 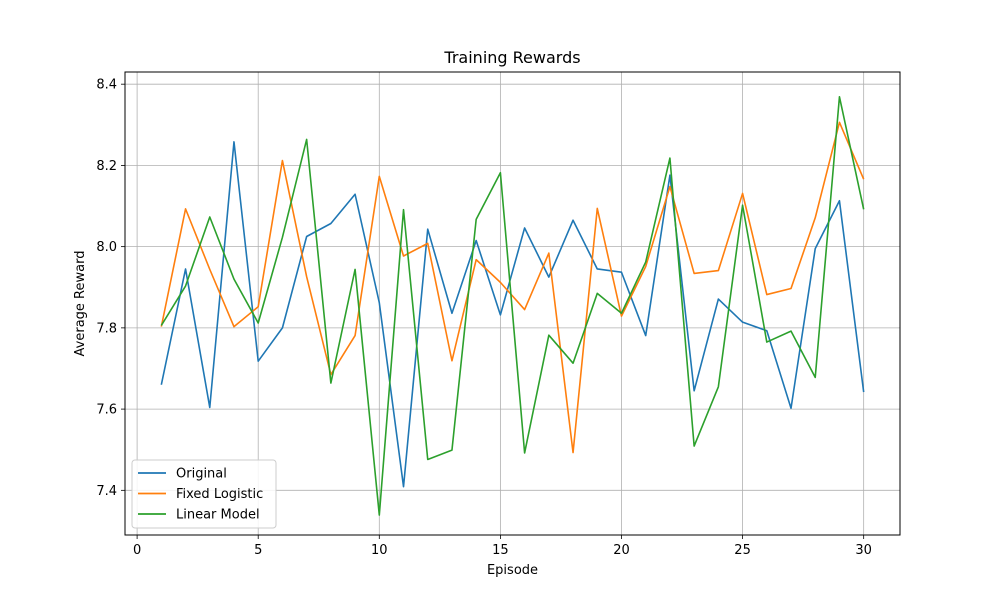 I want to click on legend: Original Fixed Logistic Linear Model, so click(x=204, y=494).